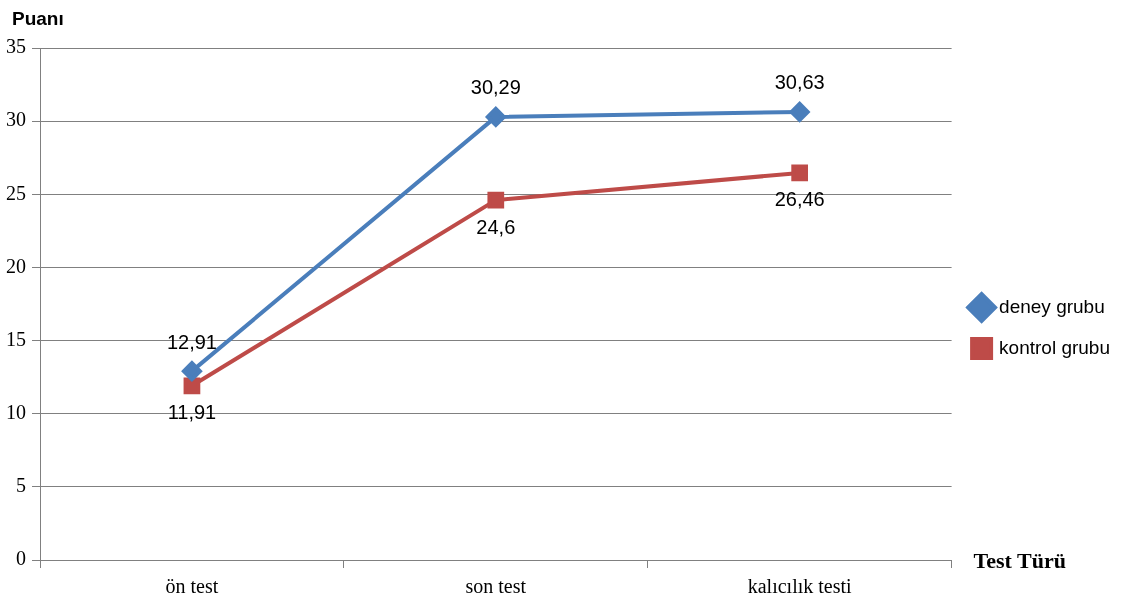  What do you see at coordinates (16, 338) in the screenshot?
I see `y-tick-label: 15` at bounding box center [16, 338].